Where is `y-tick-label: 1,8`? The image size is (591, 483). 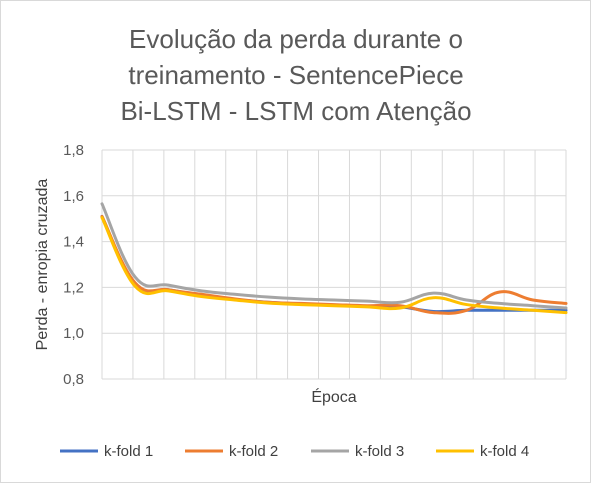
y-tick-label: 1,8 is located at coordinates (73, 150).